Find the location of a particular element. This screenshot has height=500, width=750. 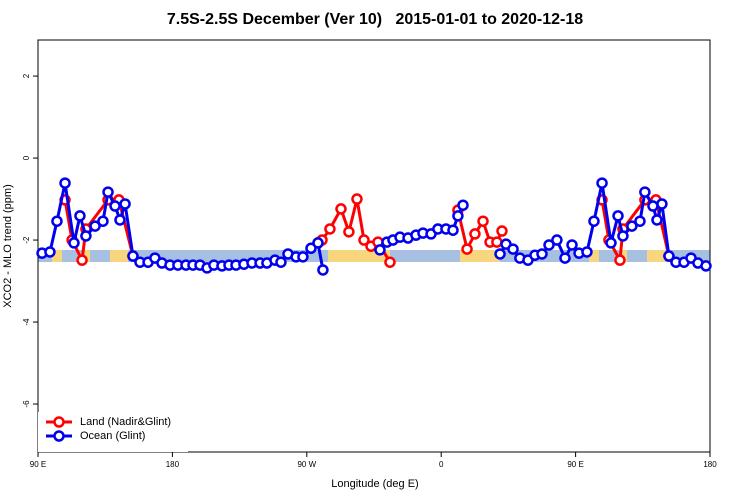

y-tick-label: -2 is located at coordinates (26, 240).